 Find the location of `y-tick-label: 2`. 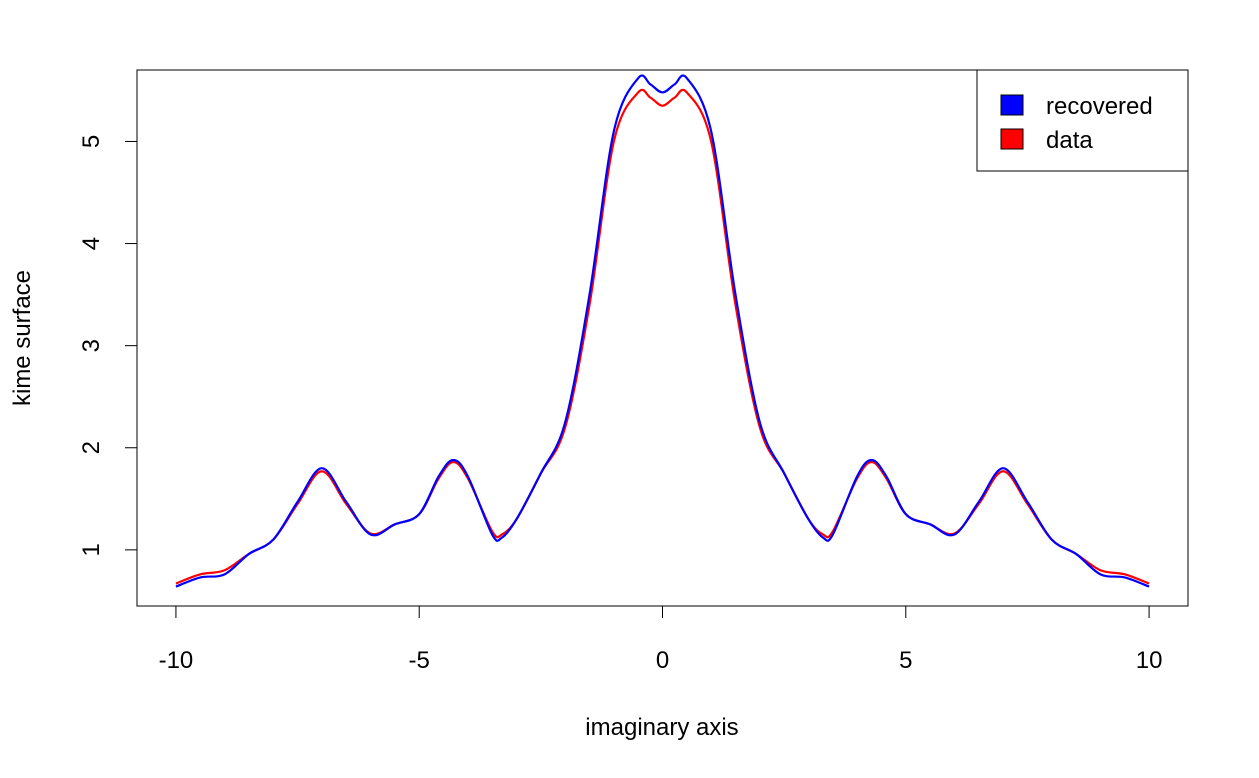

y-tick-label: 2 is located at coordinates (91, 447).